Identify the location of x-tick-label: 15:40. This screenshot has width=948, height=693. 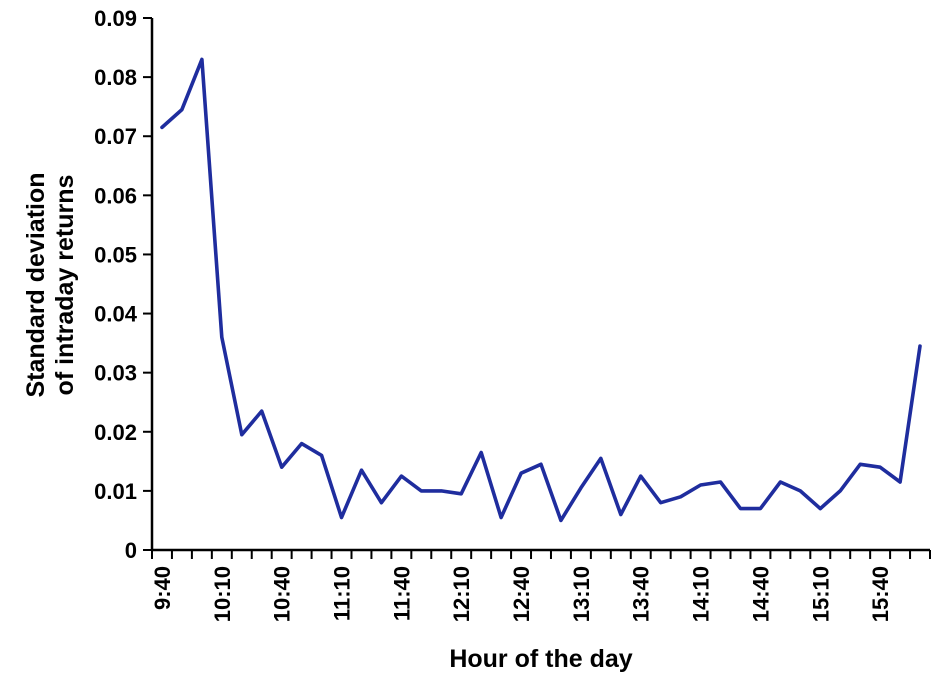
(880, 594).